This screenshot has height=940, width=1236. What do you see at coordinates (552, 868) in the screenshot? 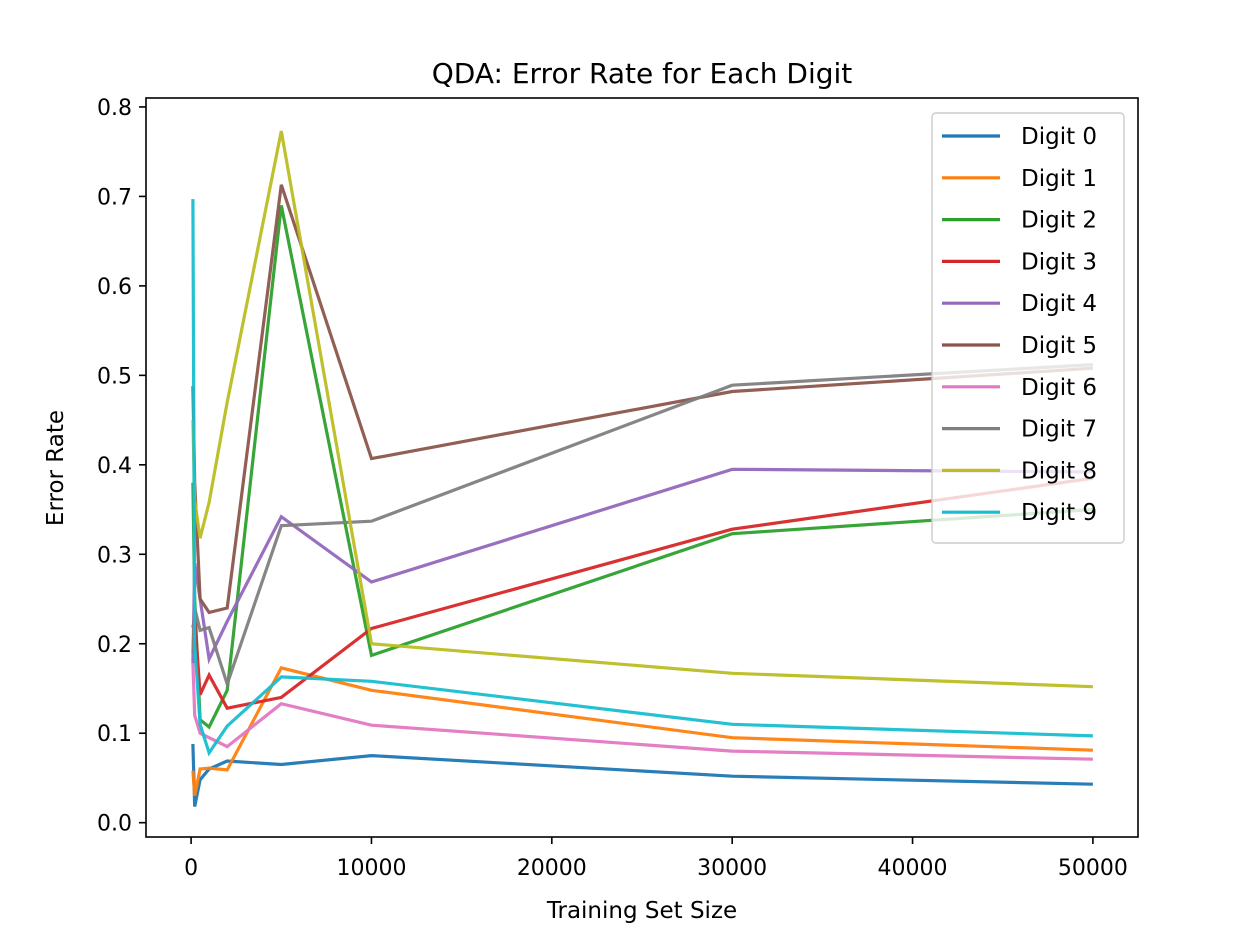
I see `x-tick-label: 20000` at bounding box center [552, 868].